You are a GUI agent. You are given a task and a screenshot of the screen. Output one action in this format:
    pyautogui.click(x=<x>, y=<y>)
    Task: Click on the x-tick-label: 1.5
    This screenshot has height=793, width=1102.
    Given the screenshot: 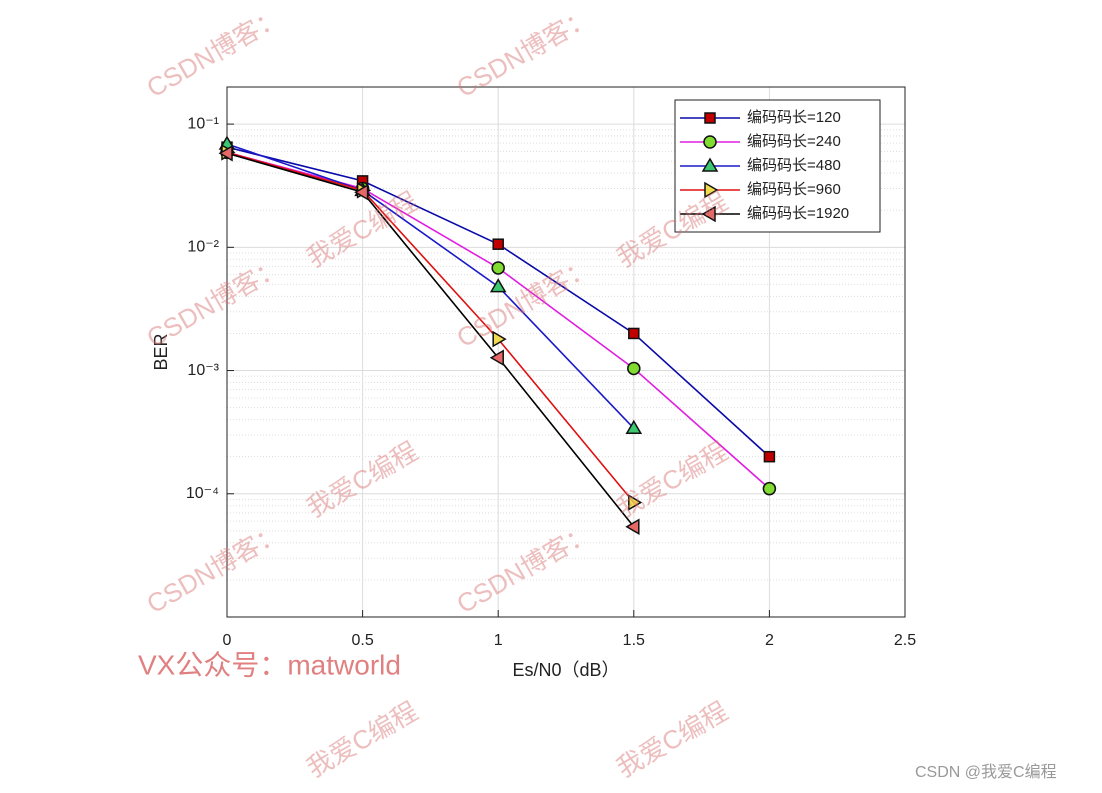 What is the action you would take?
    pyautogui.click(x=634, y=640)
    